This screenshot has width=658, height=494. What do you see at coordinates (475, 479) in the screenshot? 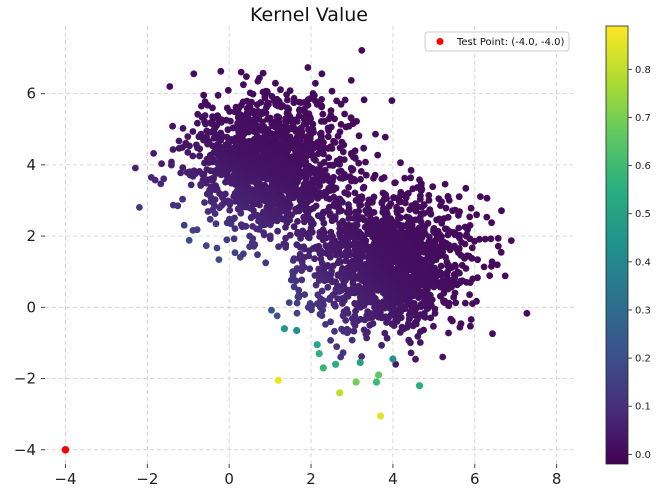
I see `x-tick-label: 6` at bounding box center [475, 479].